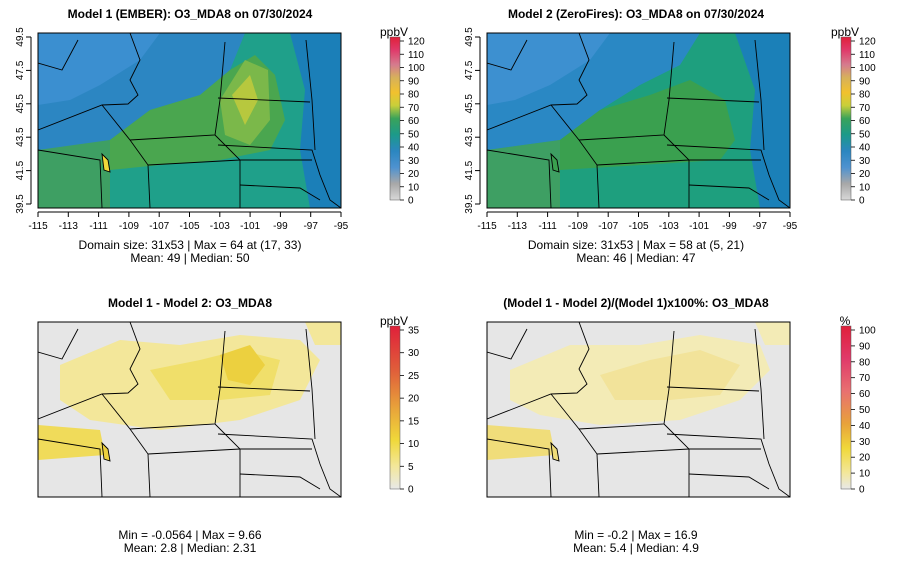 This screenshot has width=900, height=579. I want to click on panel-3-frame, so click(189, 409).